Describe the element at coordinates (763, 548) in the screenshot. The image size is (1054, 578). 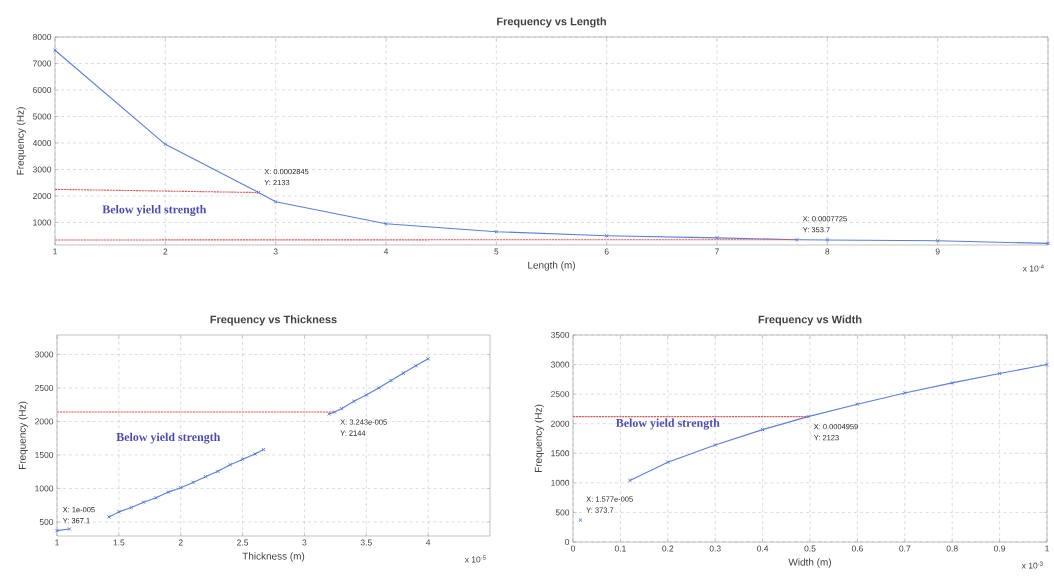
I see `x-tick-label: 0.4` at that location.